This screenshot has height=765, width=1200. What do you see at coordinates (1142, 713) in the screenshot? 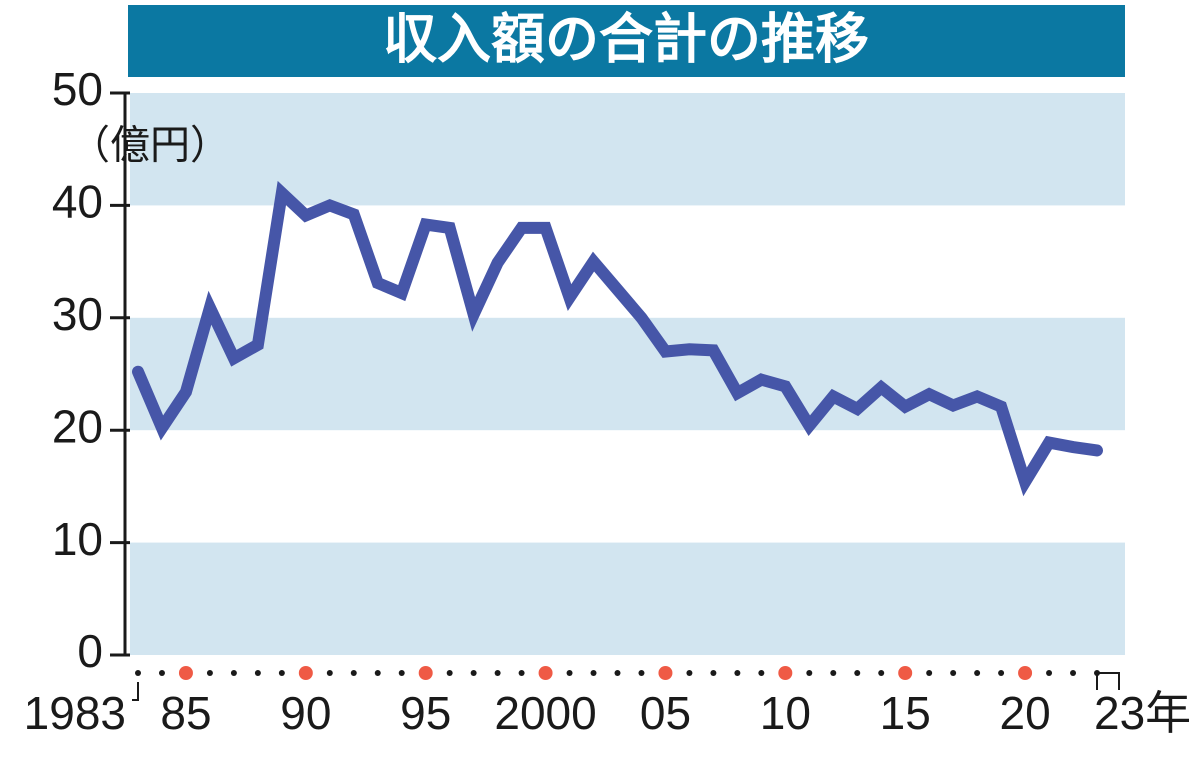
I see `x-tick-label: 23年` at bounding box center [1142, 713].